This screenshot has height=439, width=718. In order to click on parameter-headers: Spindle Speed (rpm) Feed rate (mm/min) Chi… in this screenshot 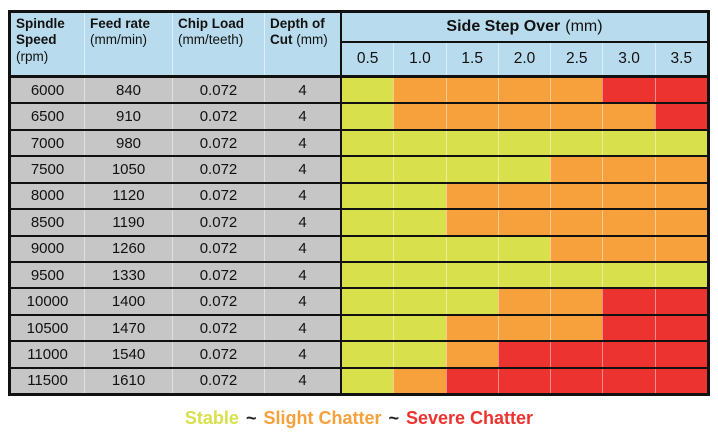, I will do `click(175, 44)`.